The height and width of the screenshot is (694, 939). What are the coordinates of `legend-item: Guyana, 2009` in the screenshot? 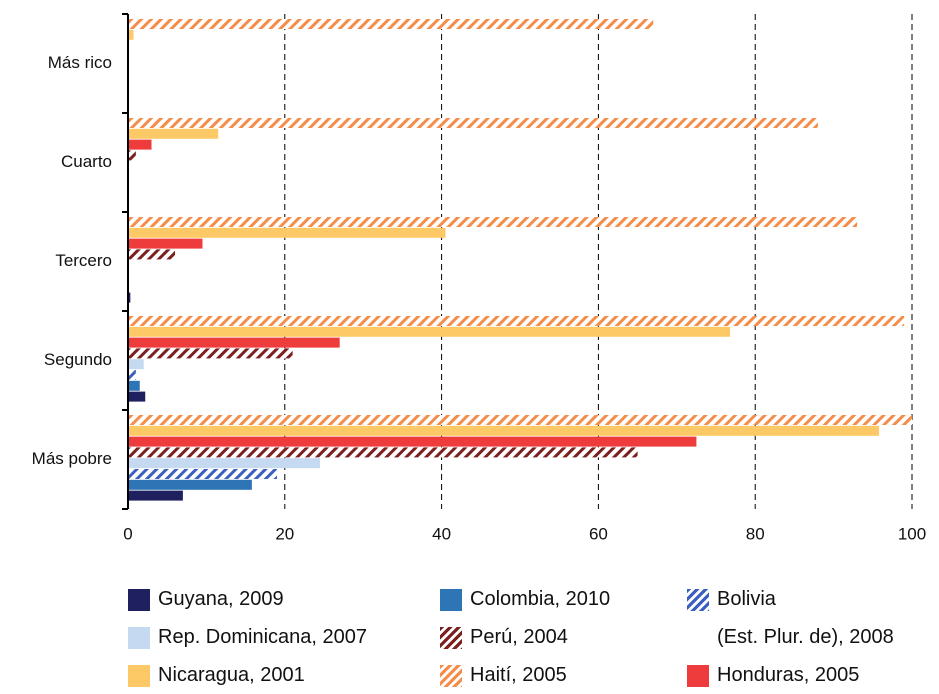 It's located at (206, 603).